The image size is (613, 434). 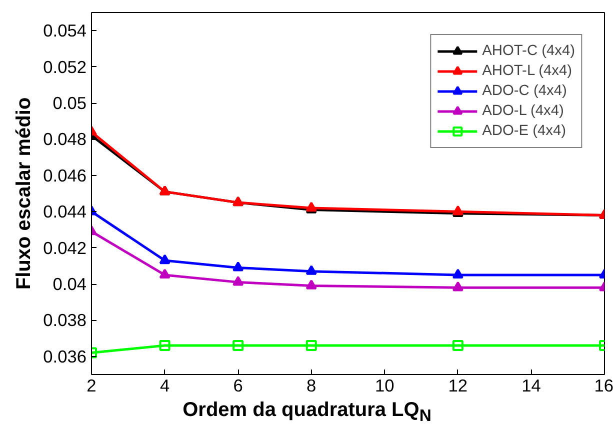 I want to click on y-axis-title: Fluxo escalar médio, so click(x=24, y=193).